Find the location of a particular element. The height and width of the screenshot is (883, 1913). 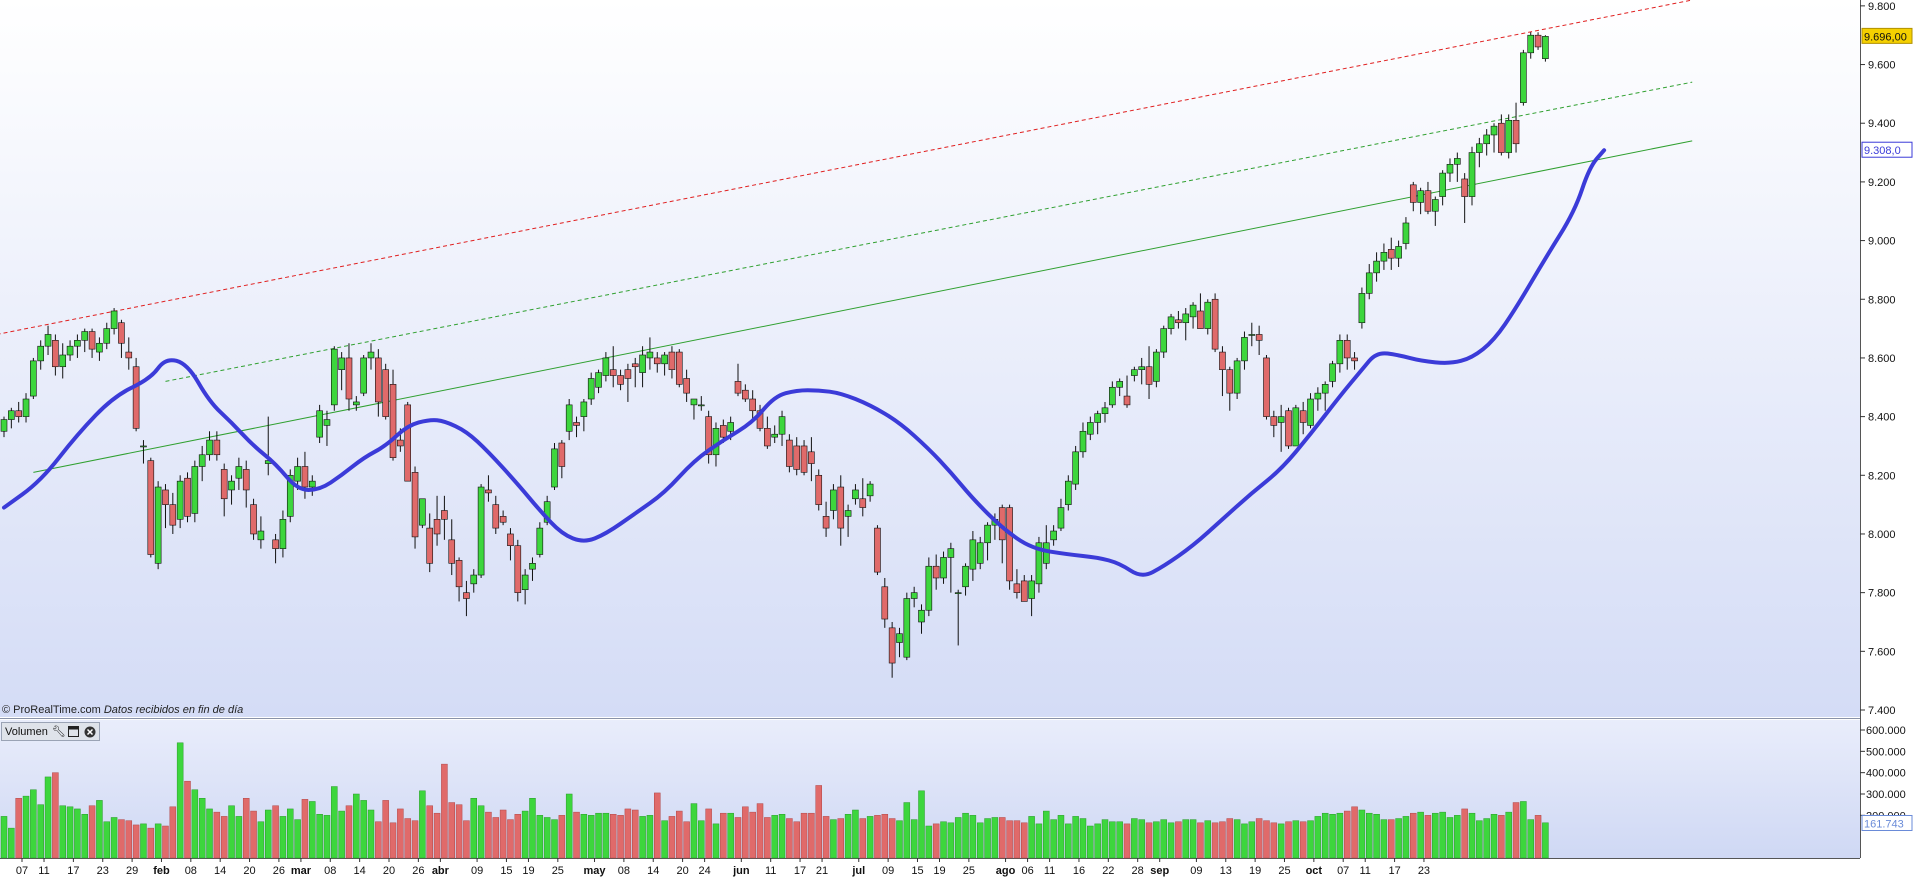

y-tick-label: 7.600 is located at coordinates (1882, 652).